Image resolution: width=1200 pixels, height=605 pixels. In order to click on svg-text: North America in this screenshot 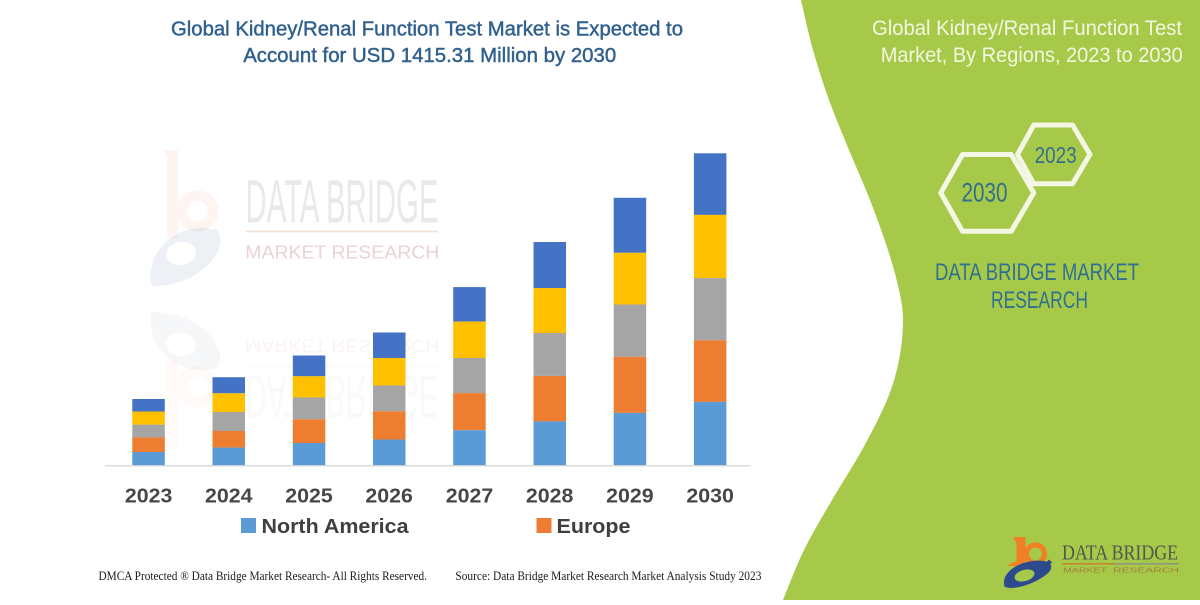, I will do `click(336, 527)`.